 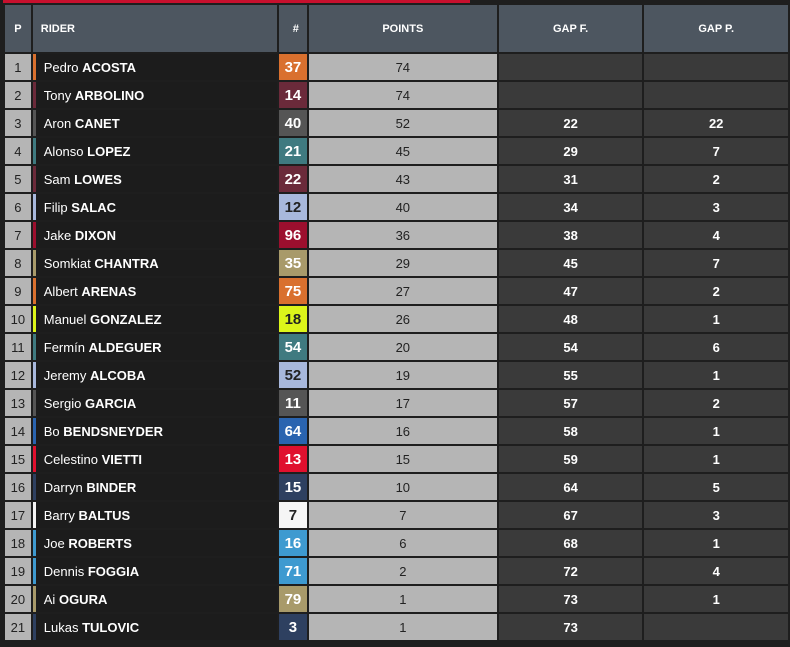 What do you see at coordinates (402, 95) in the screenshot?
I see `points: 74` at bounding box center [402, 95].